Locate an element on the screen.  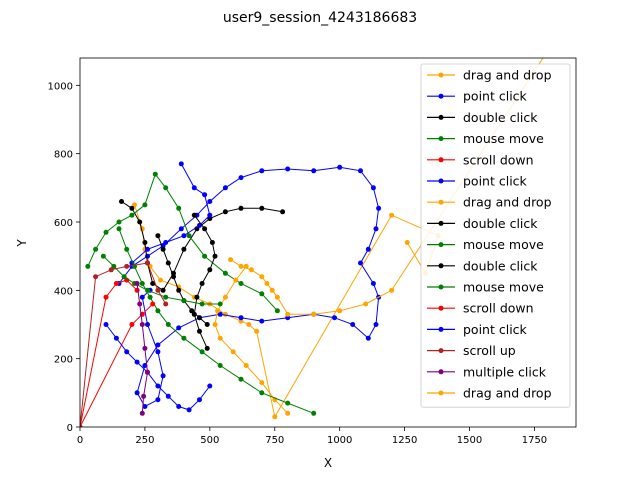
legend-entry: scroll up is located at coordinates (471, 350).